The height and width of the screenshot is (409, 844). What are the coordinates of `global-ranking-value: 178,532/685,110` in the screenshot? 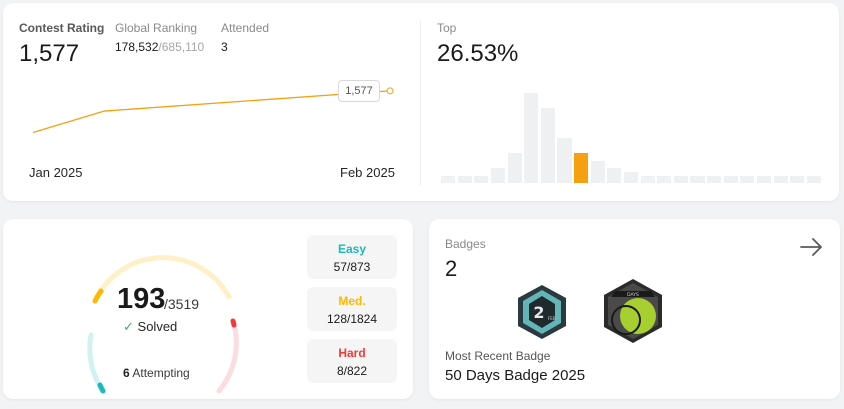 It's located at (159, 47).